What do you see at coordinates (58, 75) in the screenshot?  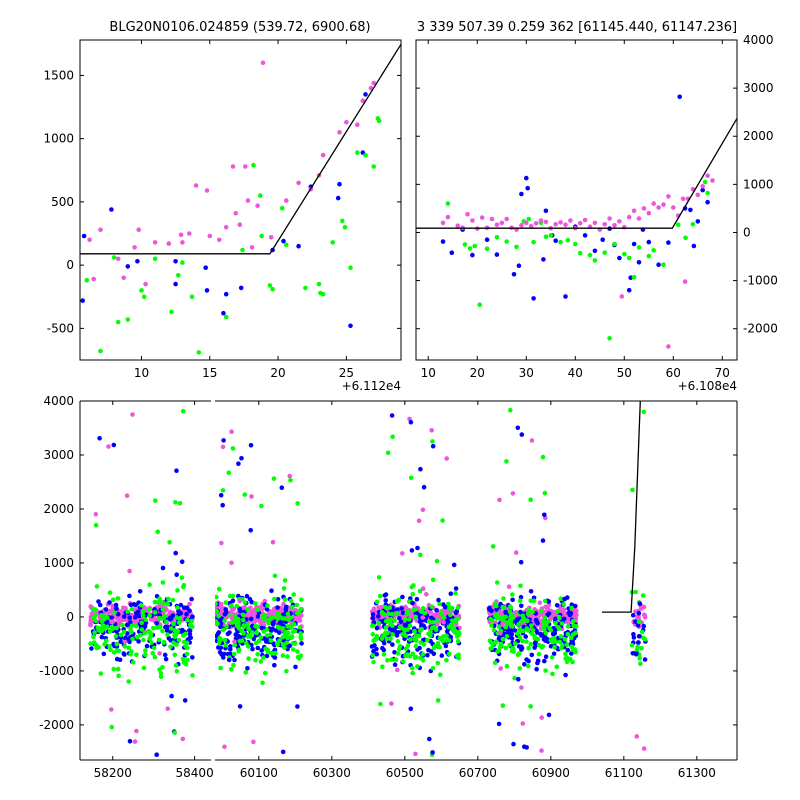 I see `y-tick-label: 1500` at bounding box center [58, 75].